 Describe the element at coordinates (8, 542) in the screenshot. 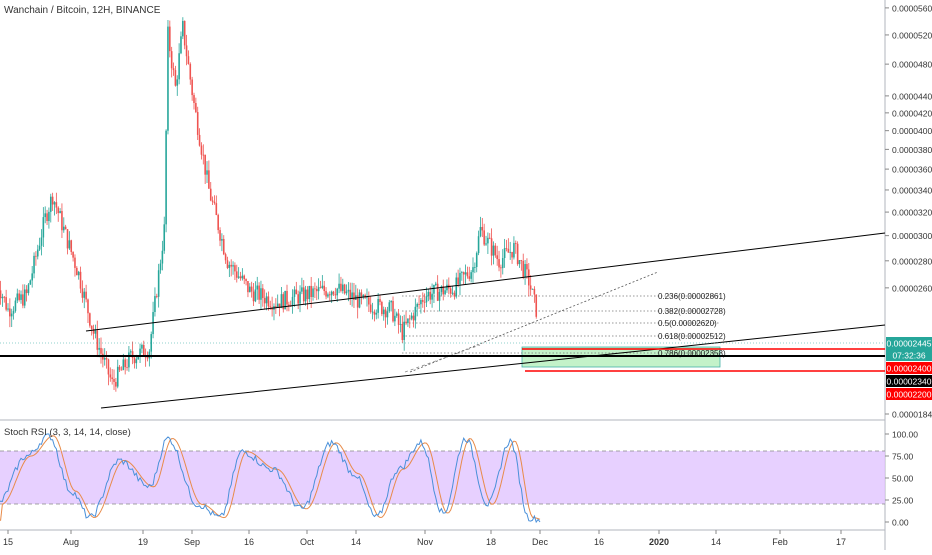

I see `time-tick-label: 15` at that location.